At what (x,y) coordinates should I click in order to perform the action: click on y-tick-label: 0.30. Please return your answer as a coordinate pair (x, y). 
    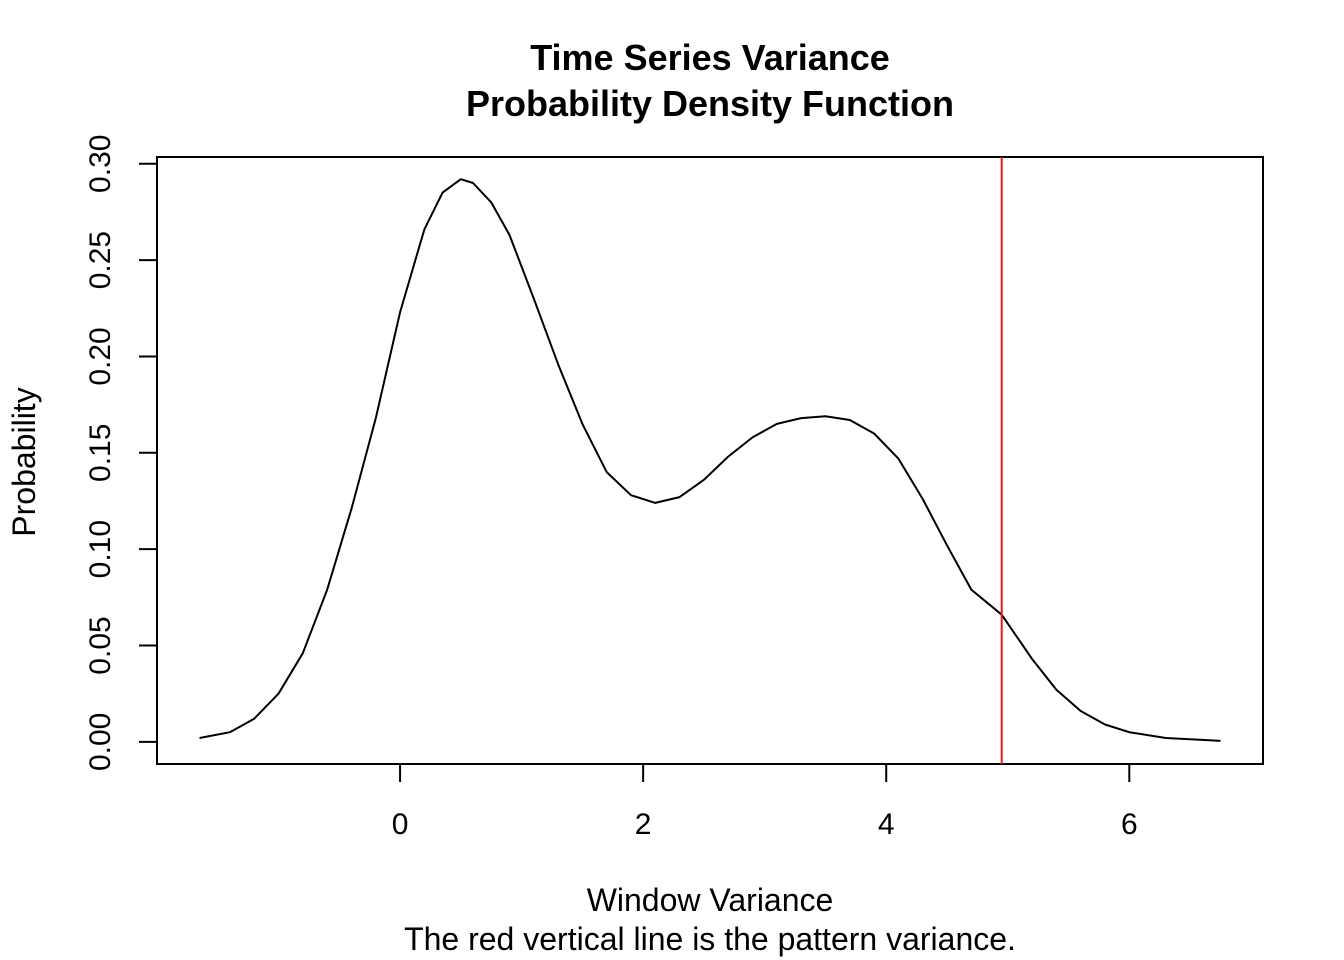
    Looking at the image, I should click on (100, 164).